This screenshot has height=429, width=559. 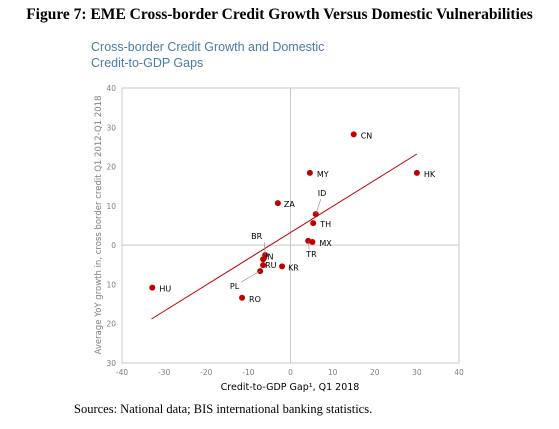 What do you see at coordinates (308, 245) in the screenshot?
I see `label-leader-tr` at bounding box center [308, 245].